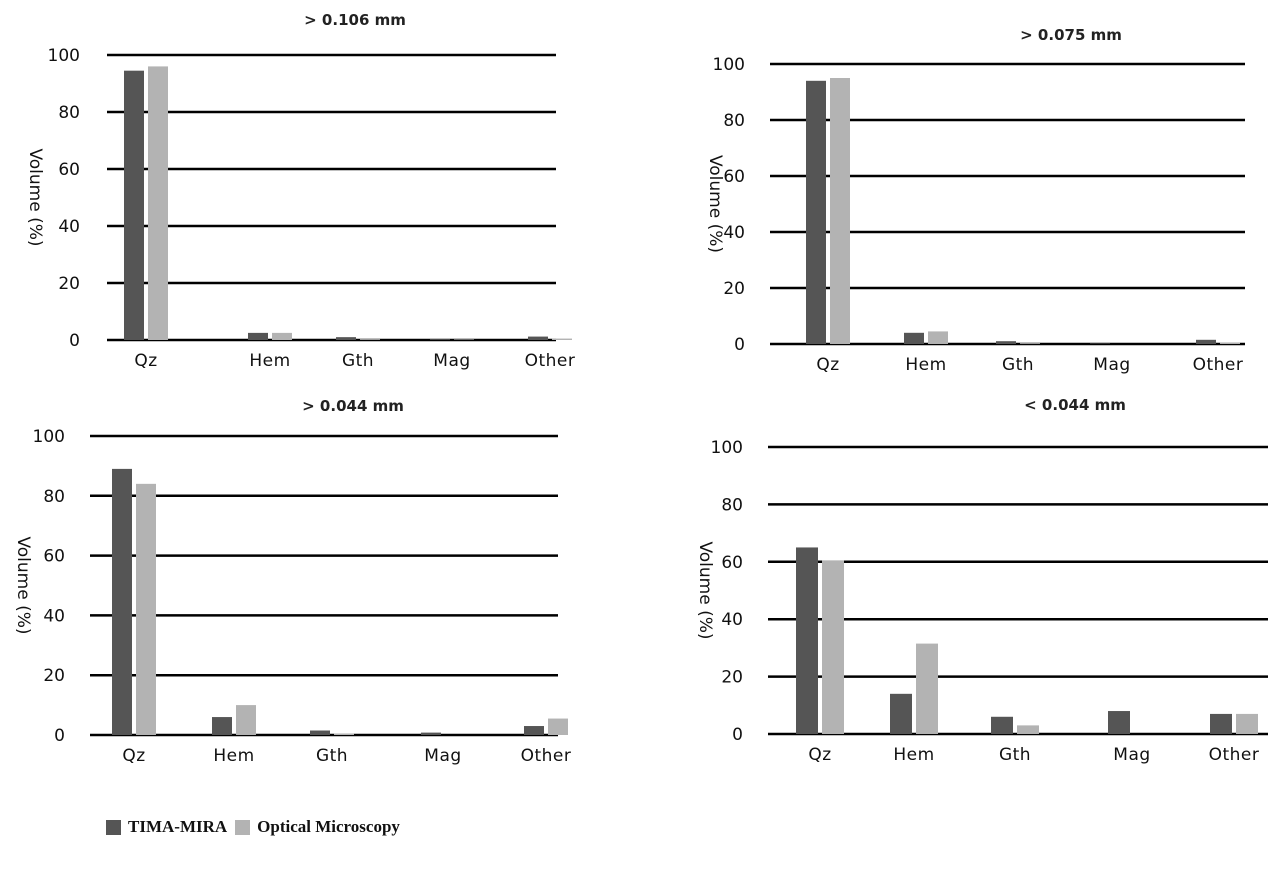 This screenshot has height=870, width=1277. I want to click on legend-swatch-tima, so click(113, 827).